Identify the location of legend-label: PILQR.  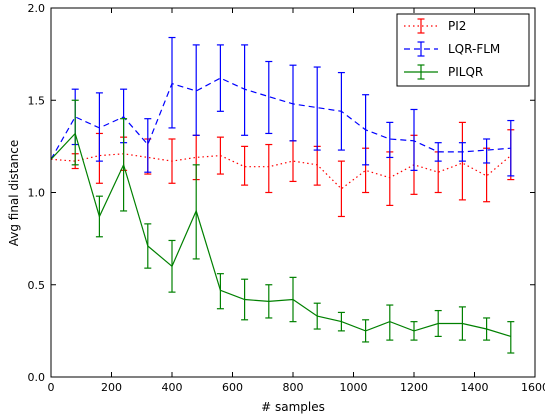
(465, 72).